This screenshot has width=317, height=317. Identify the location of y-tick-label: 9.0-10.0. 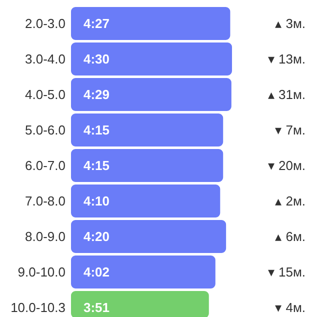
(42, 272).